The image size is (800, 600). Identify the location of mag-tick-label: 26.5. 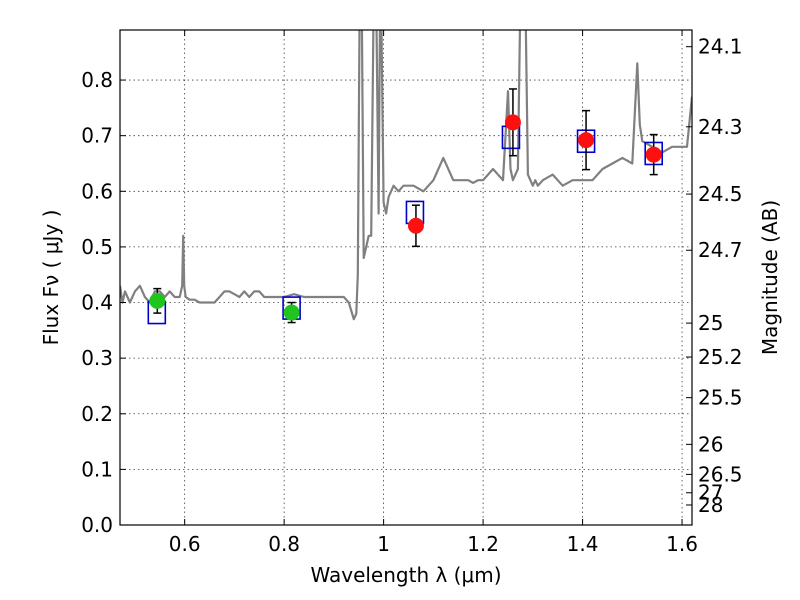
(720, 474).